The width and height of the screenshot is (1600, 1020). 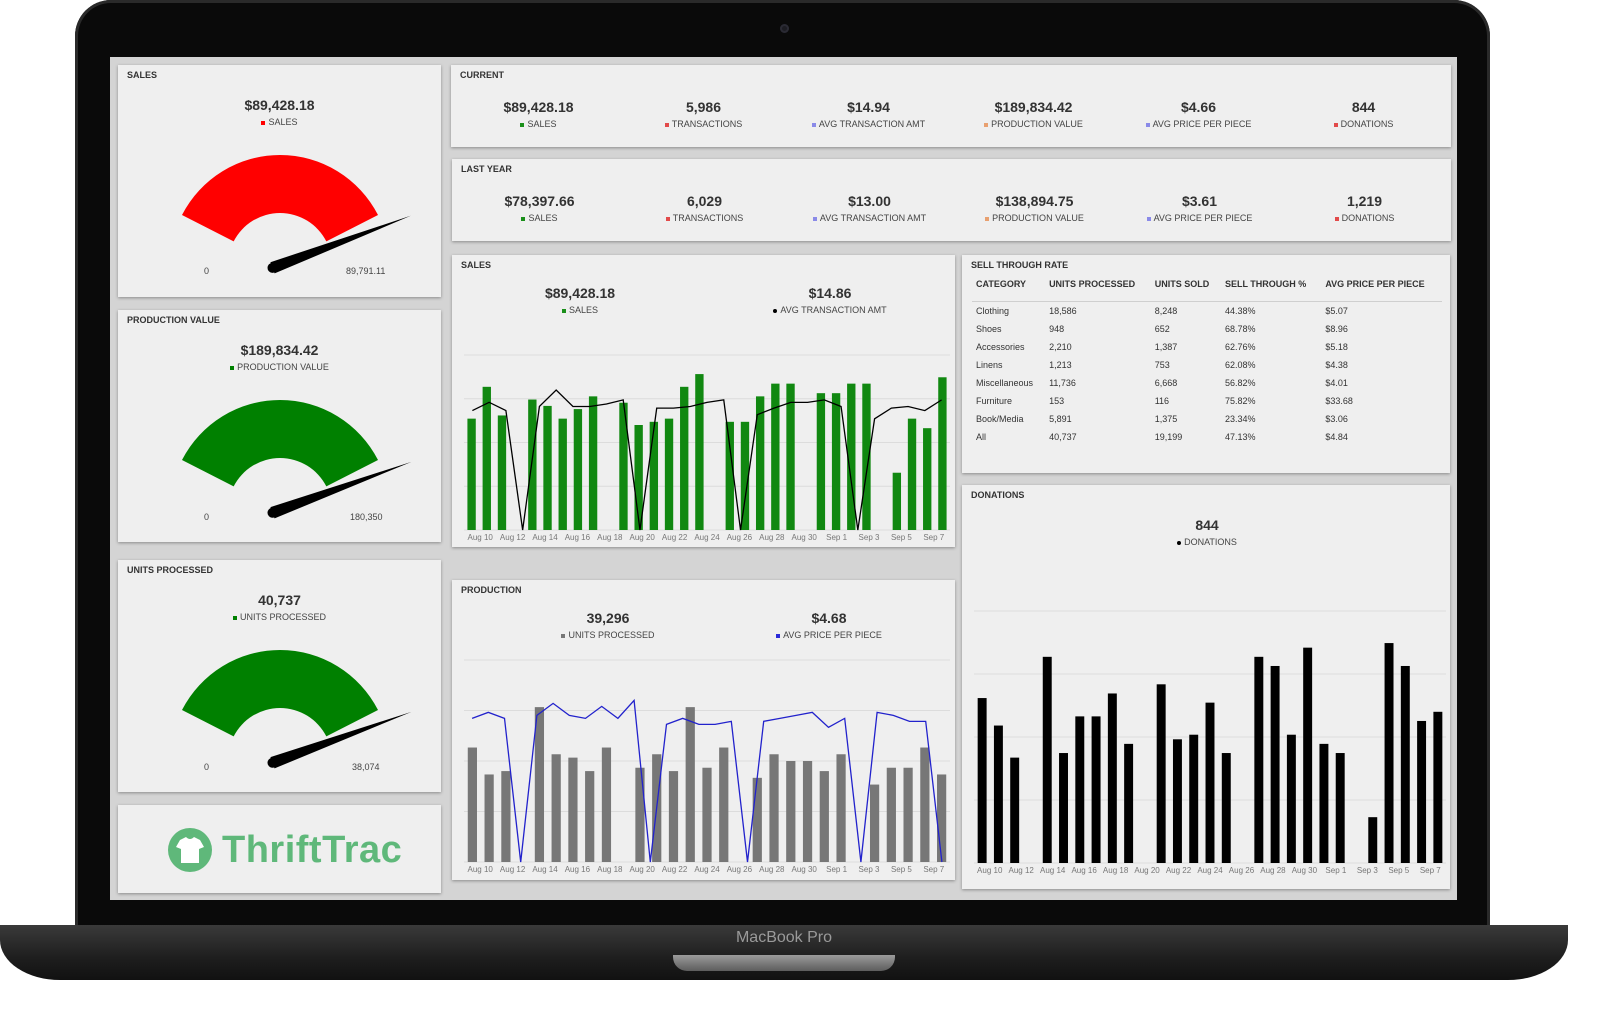 I want to click on table-cell: Accessories, so click(x=1000, y=347).